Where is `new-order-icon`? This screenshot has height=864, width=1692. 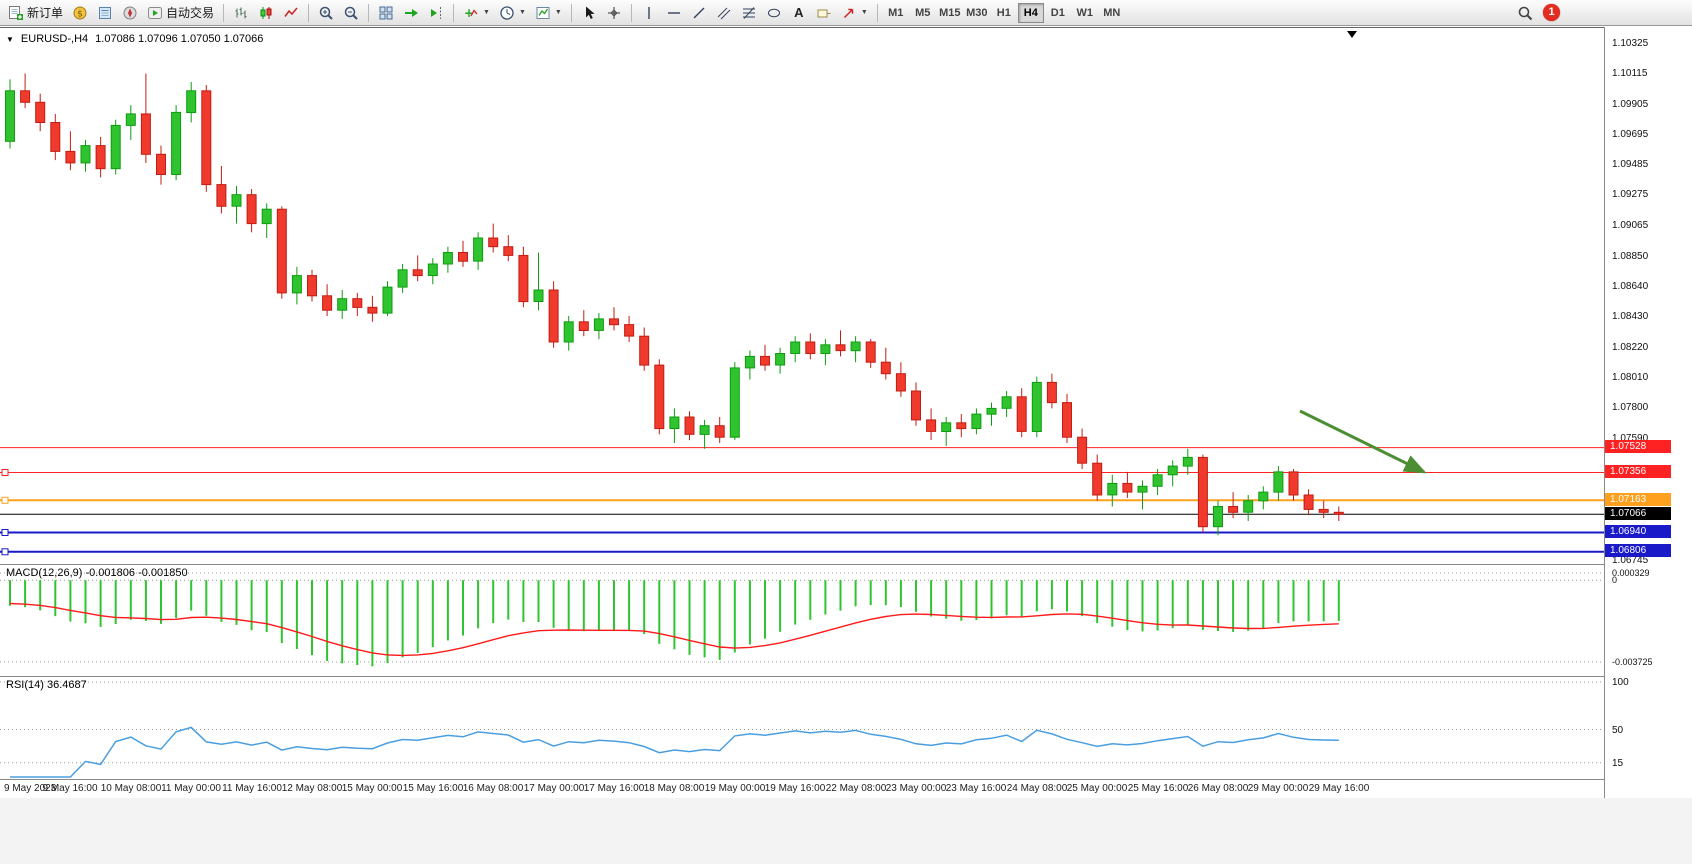
new-order-icon is located at coordinates (16, 13).